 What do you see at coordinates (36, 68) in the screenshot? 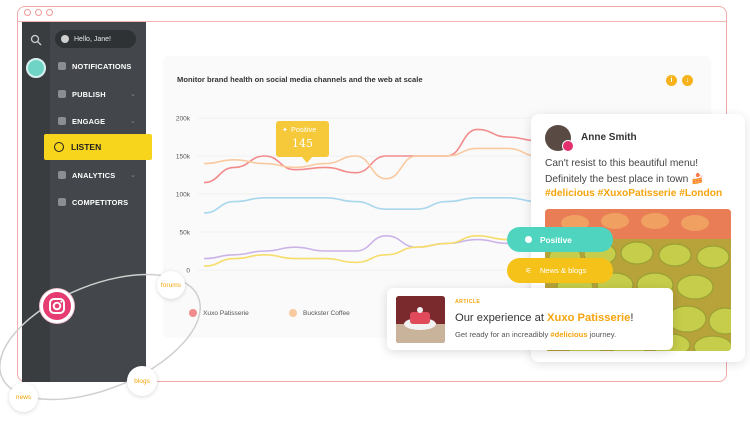
I see `brand-logo-icon` at bounding box center [36, 68].